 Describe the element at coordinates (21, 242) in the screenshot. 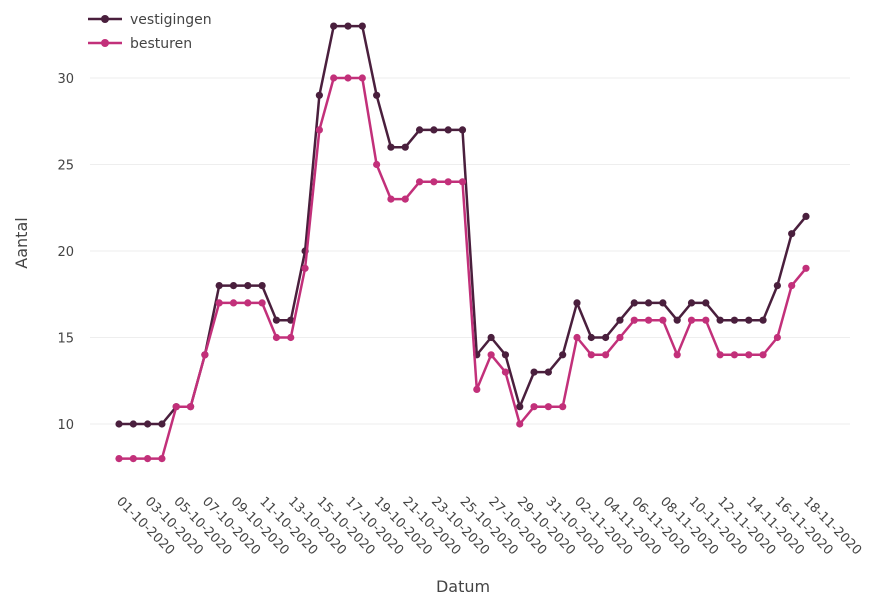

I see `y-axis-title: Aantal` at that location.